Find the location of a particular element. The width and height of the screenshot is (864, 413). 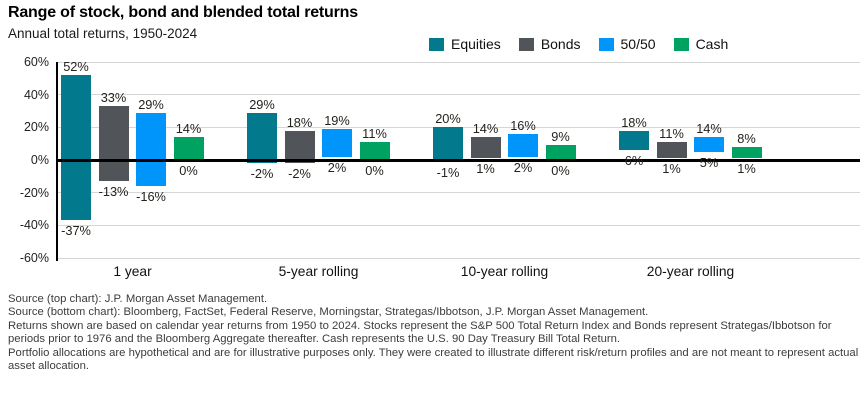

legend-item-bonds: Bonds is located at coordinates (549, 44).